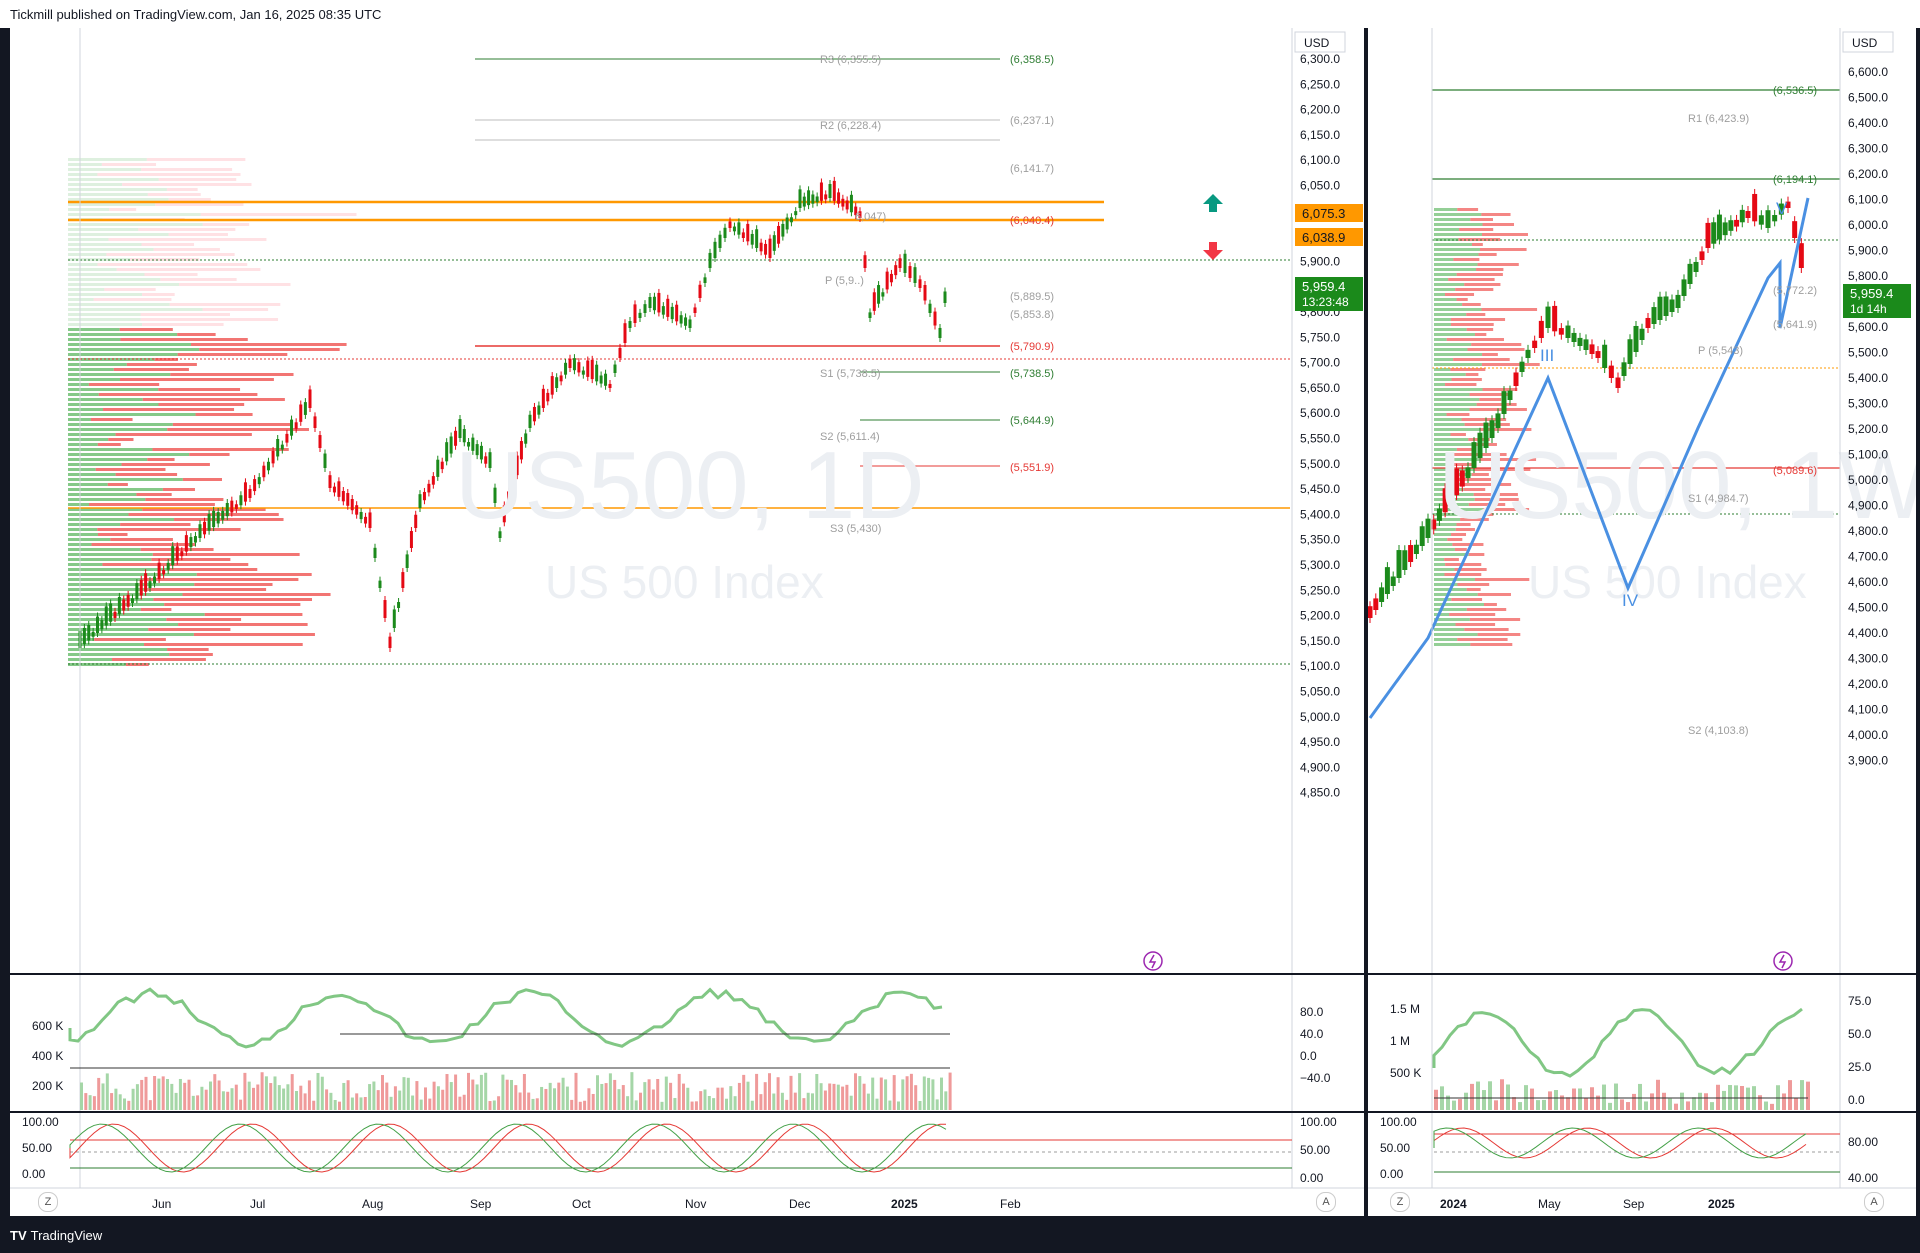 This screenshot has width=1920, height=1253. I want to click on time-axis: Jun Jul Aug Sep Oct Nov Dec 2025 Feb, so click(586, 1204).